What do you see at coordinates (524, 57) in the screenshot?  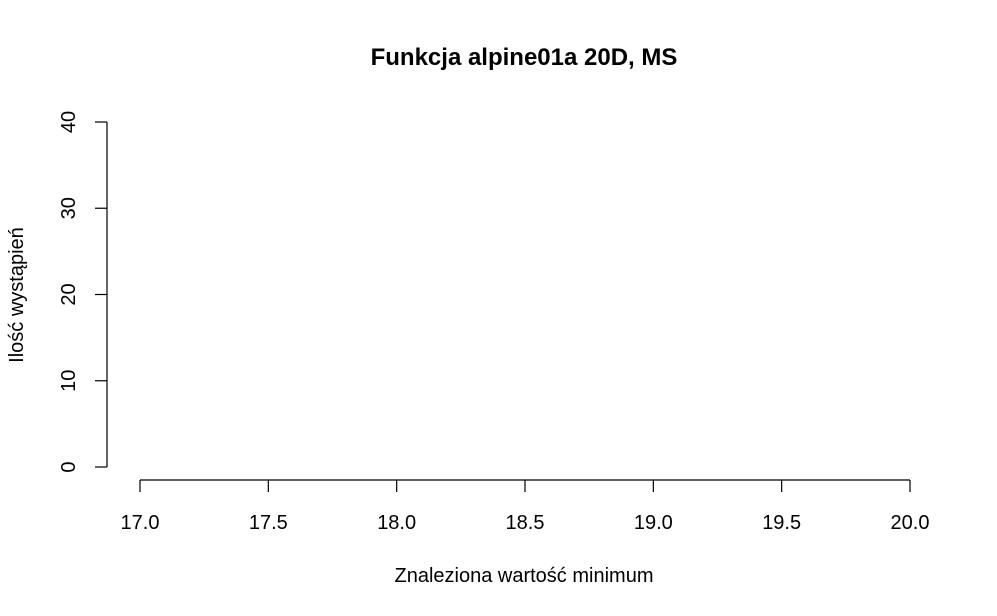 I see `chart-title: Funkcja alpine01a 20D, MS` at bounding box center [524, 57].